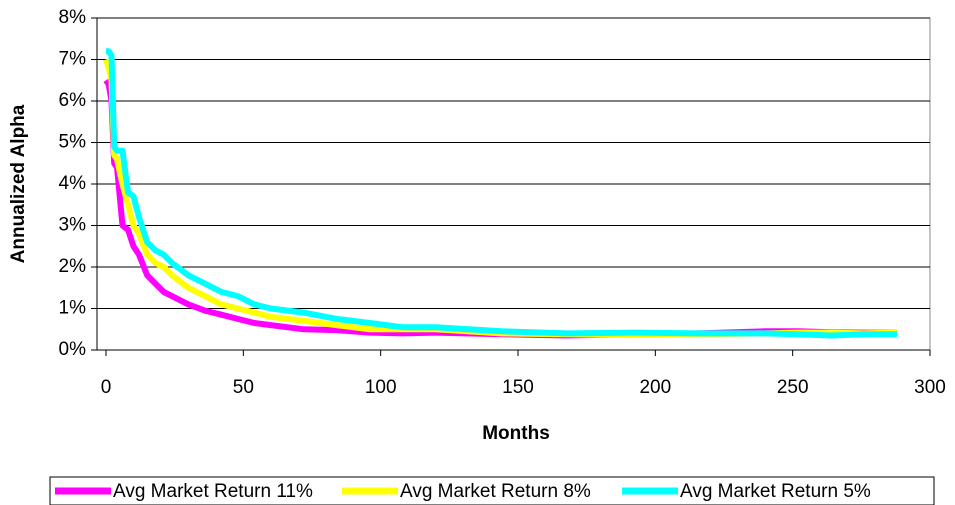 This screenshot has height=505, width=955. Describe the element at coordinates (775, 491) in the screenshot. I see `legend-label: Avg Market Return 5%` at that location.